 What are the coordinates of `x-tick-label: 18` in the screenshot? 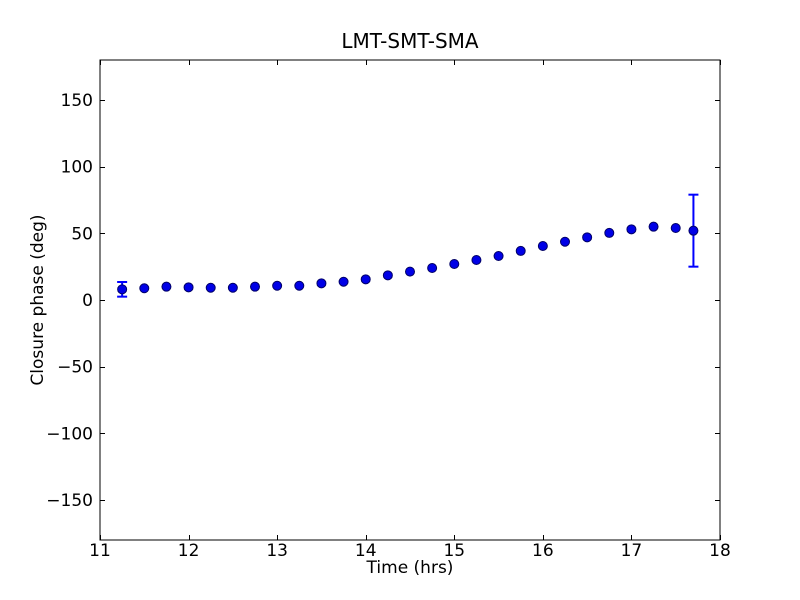 It's located at (720, 551).